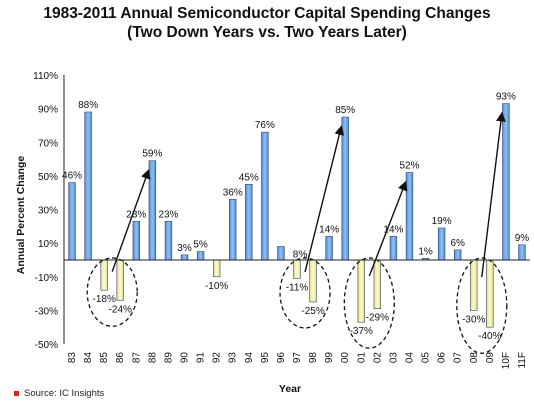 The width and height of the screenshot is (534, 407). Describe the element at coordinates (217, 358) in the screenshot. I see `x-tick-label: 92` at that location.